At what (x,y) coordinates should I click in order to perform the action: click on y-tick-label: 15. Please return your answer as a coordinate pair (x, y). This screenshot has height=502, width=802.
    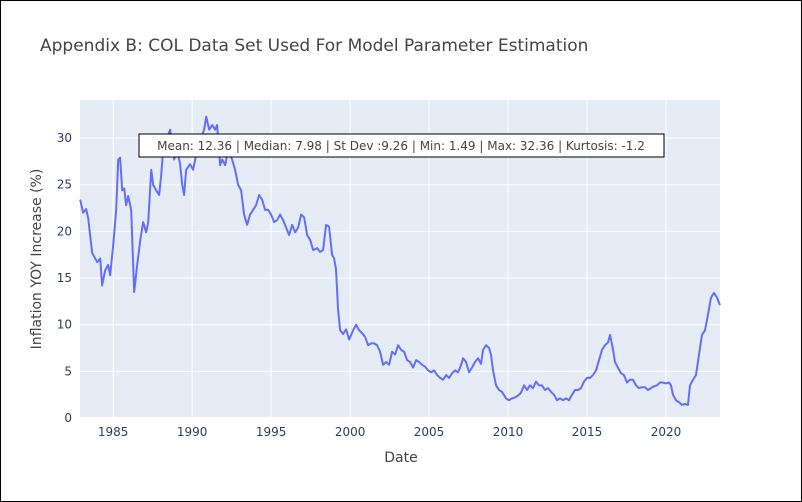
    Looking at the image, I should click on (64, 278).